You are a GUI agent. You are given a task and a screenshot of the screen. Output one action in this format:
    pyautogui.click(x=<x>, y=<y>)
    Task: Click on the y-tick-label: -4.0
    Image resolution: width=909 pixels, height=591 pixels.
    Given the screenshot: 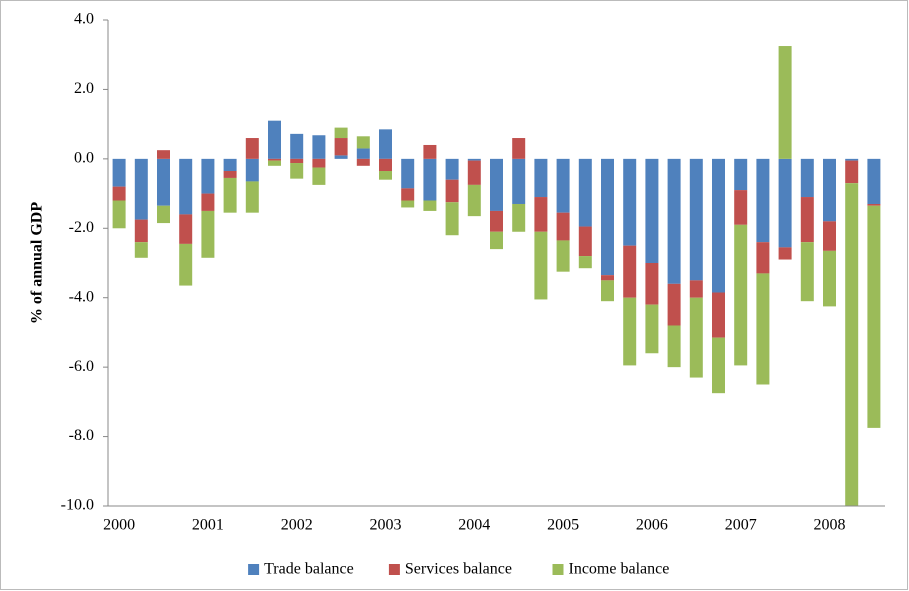 What is the action you would take?
    pyautogui.click(x=81, y=296)
    